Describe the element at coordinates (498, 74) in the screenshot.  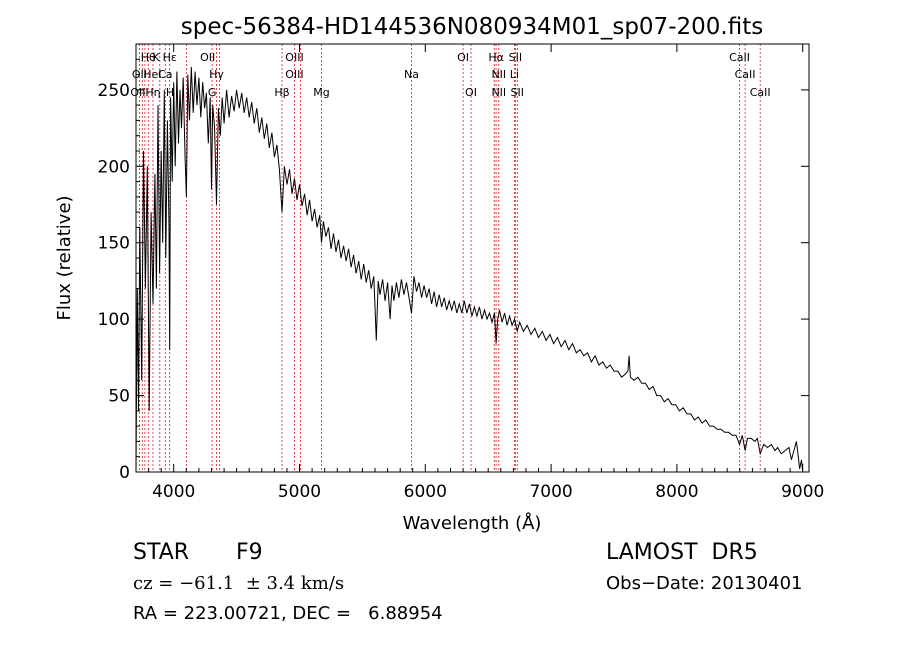
I see `line-label-15: NII` at that location.